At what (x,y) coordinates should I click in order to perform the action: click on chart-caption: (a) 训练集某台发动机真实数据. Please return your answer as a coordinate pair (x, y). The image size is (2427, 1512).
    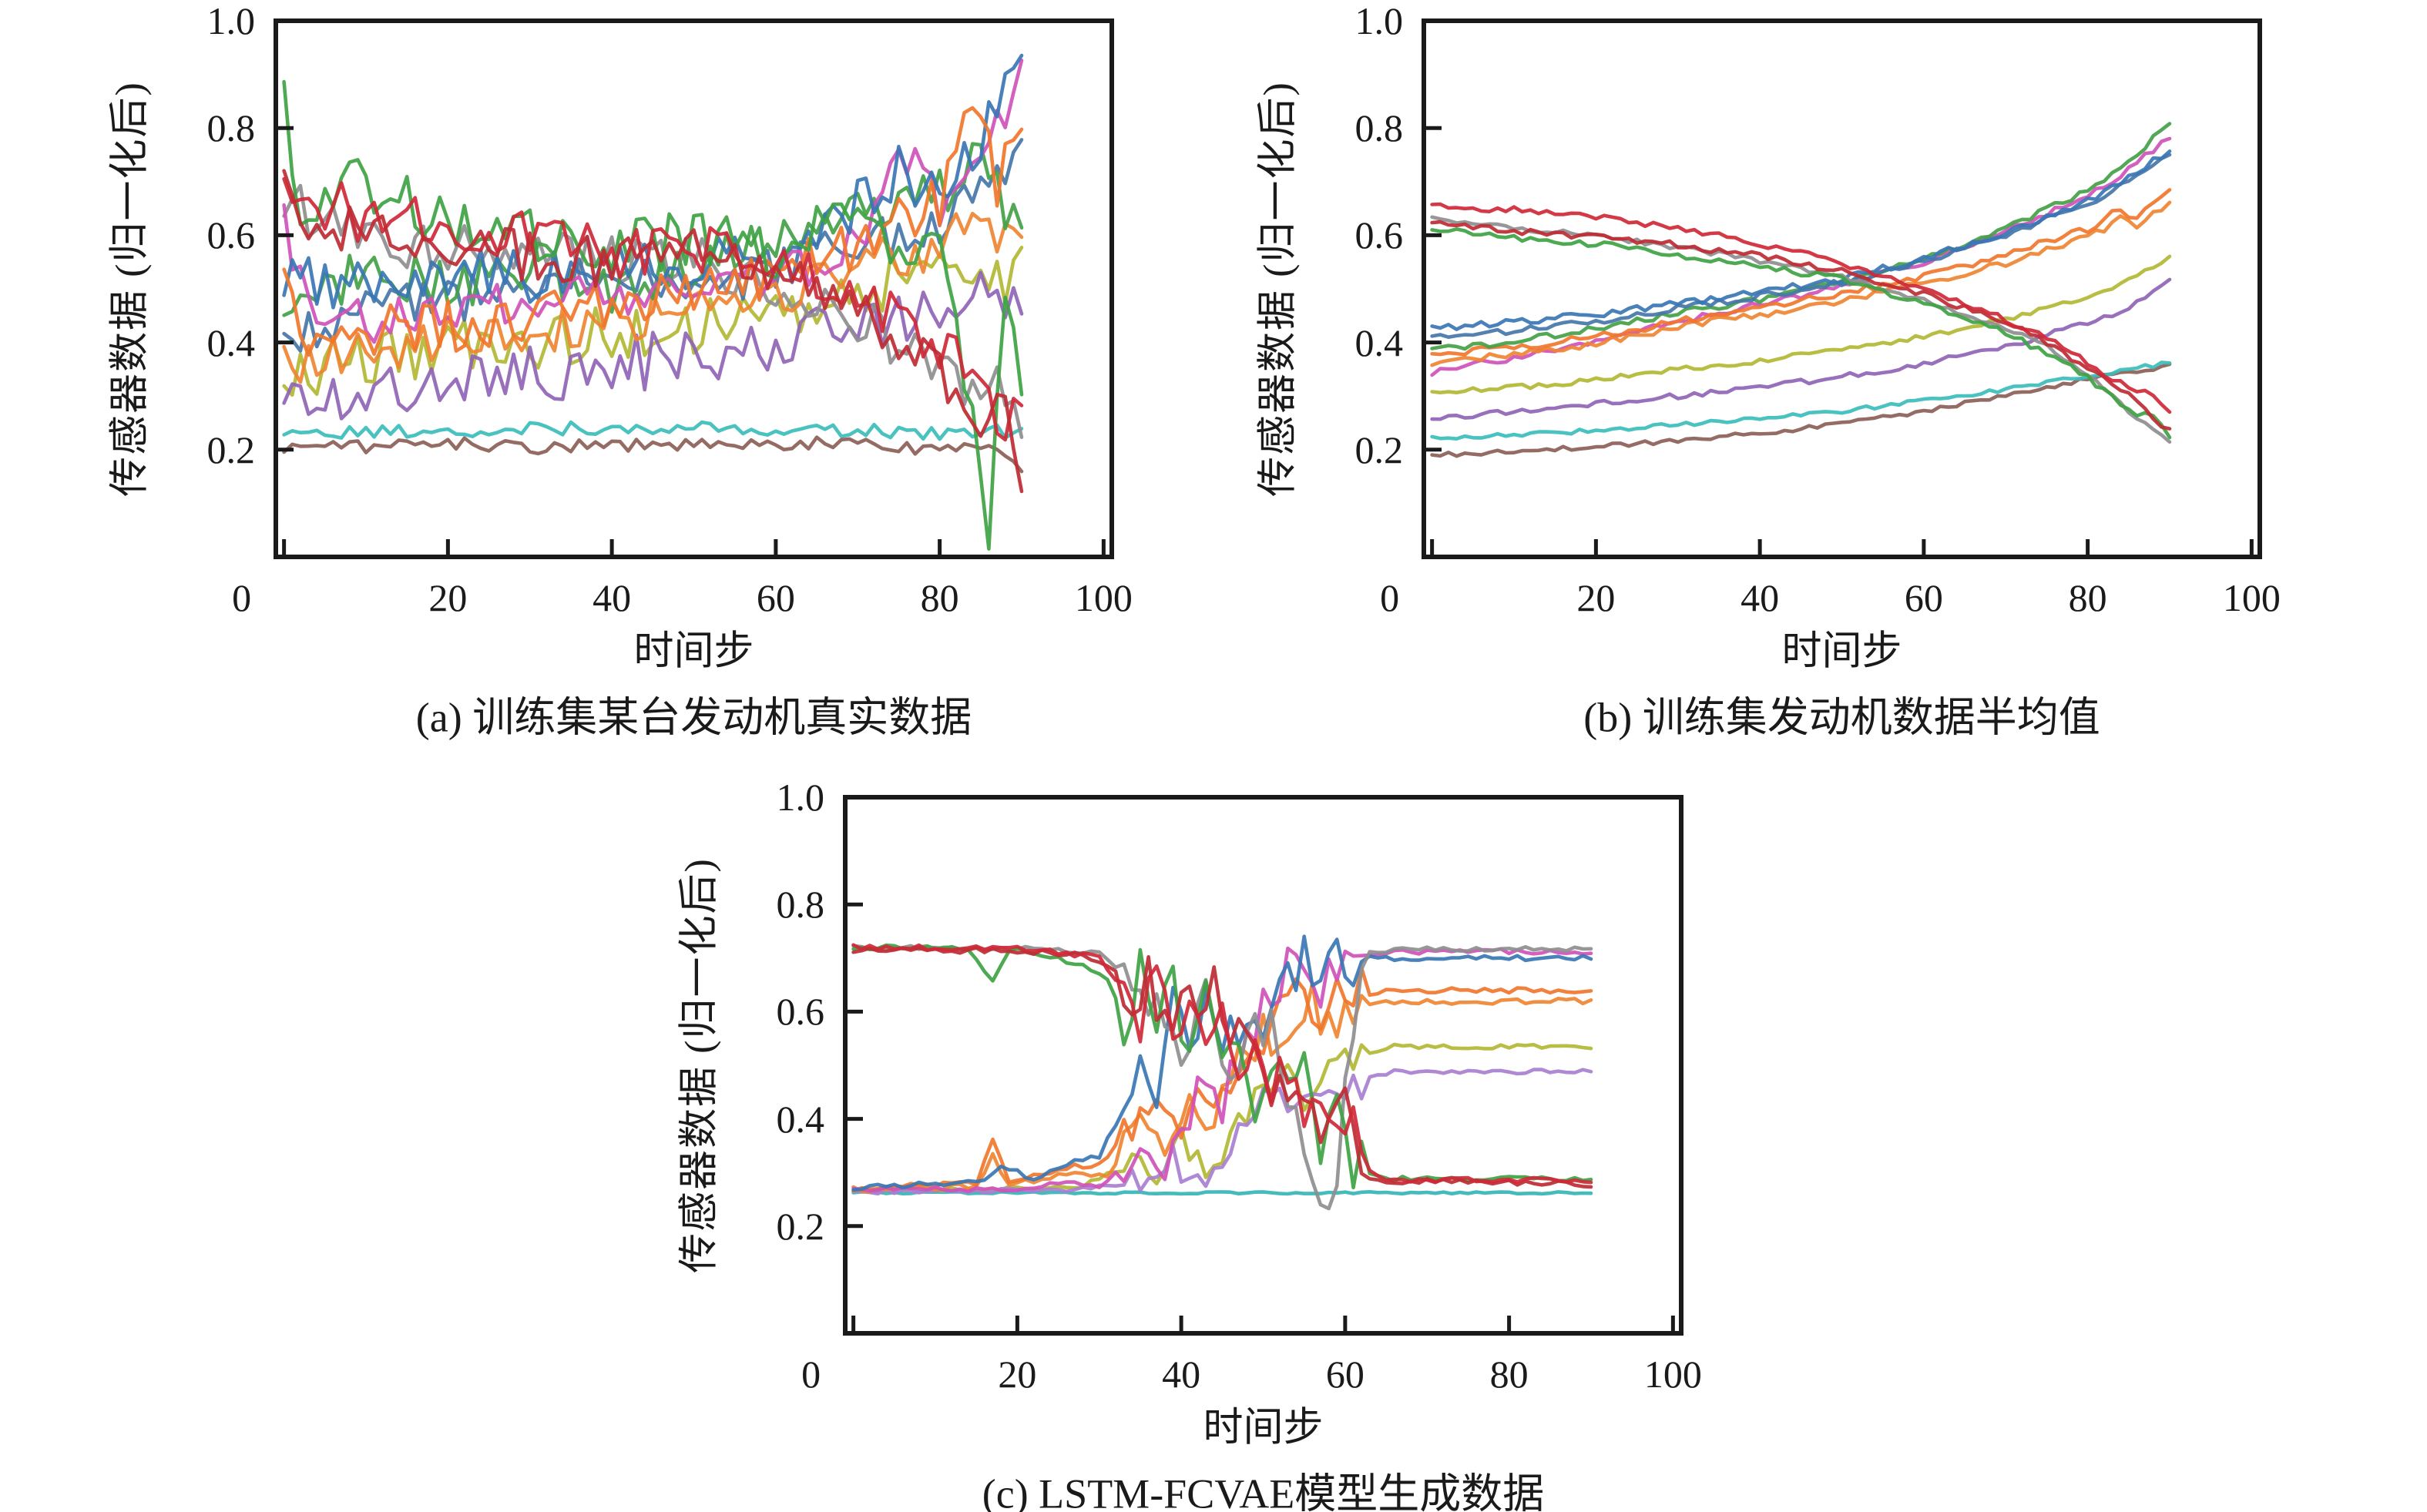
    Looking at the image, I should click on (693, 717).